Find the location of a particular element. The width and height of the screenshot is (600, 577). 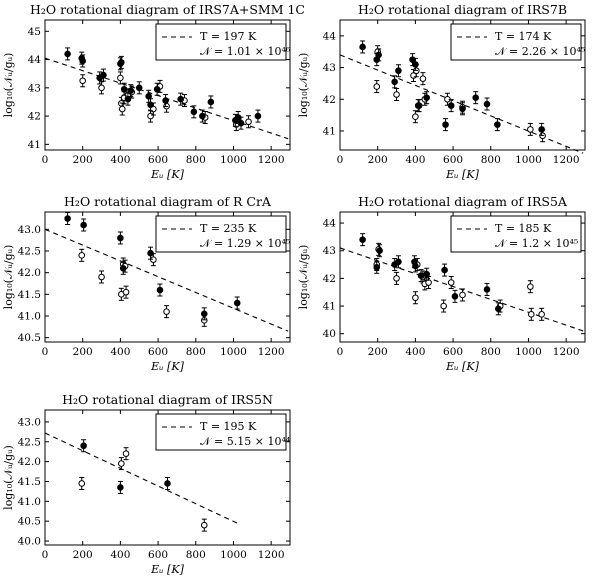

legend-column-density: 𝒩 = 1.2 × 10⁴⁵ is located at coordinates (536, 243).